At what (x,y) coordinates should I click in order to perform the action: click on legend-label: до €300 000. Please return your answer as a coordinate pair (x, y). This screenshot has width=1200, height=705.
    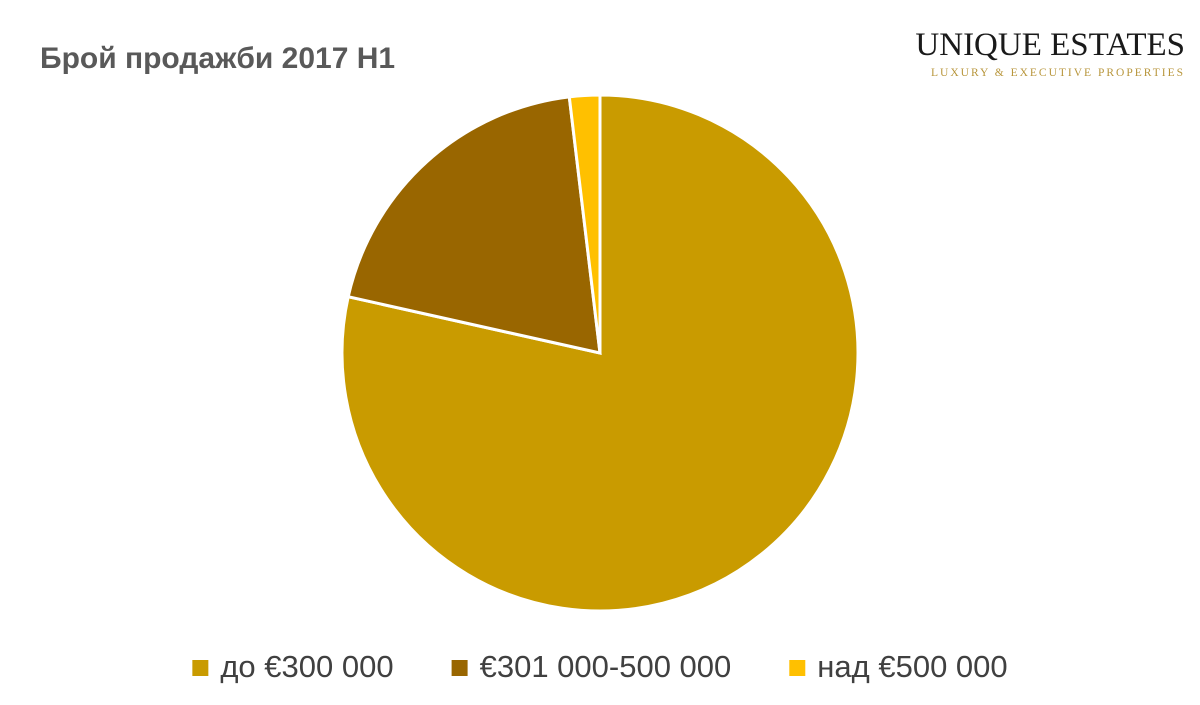
    Looking at the image, I should click on (306, 666).